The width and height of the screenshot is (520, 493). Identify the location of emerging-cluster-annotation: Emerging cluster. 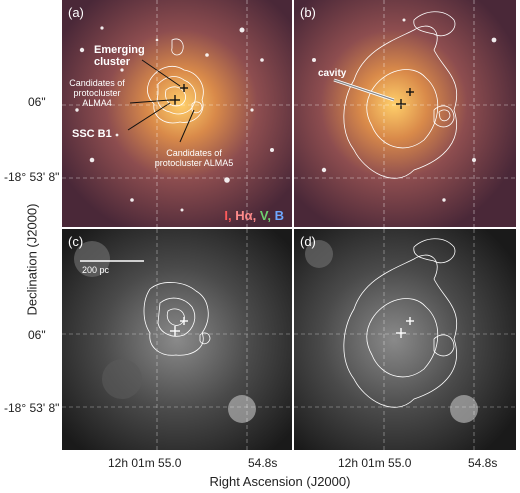
(119, 56).